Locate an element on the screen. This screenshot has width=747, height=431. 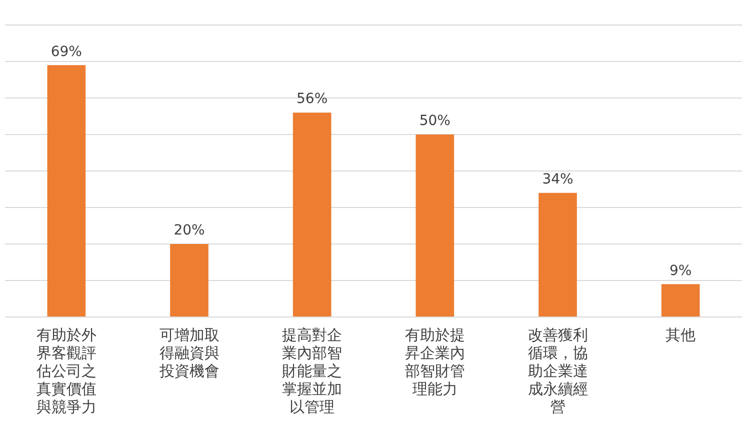
x-tick-label: 提高對企業內部智財能量之掌握並加以管理 is located at coordinates (312, 371).